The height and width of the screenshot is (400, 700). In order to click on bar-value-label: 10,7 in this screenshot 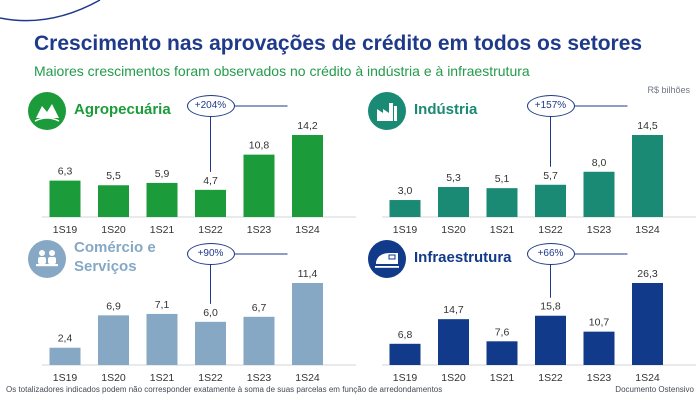, I will do `click(599, 323)`.